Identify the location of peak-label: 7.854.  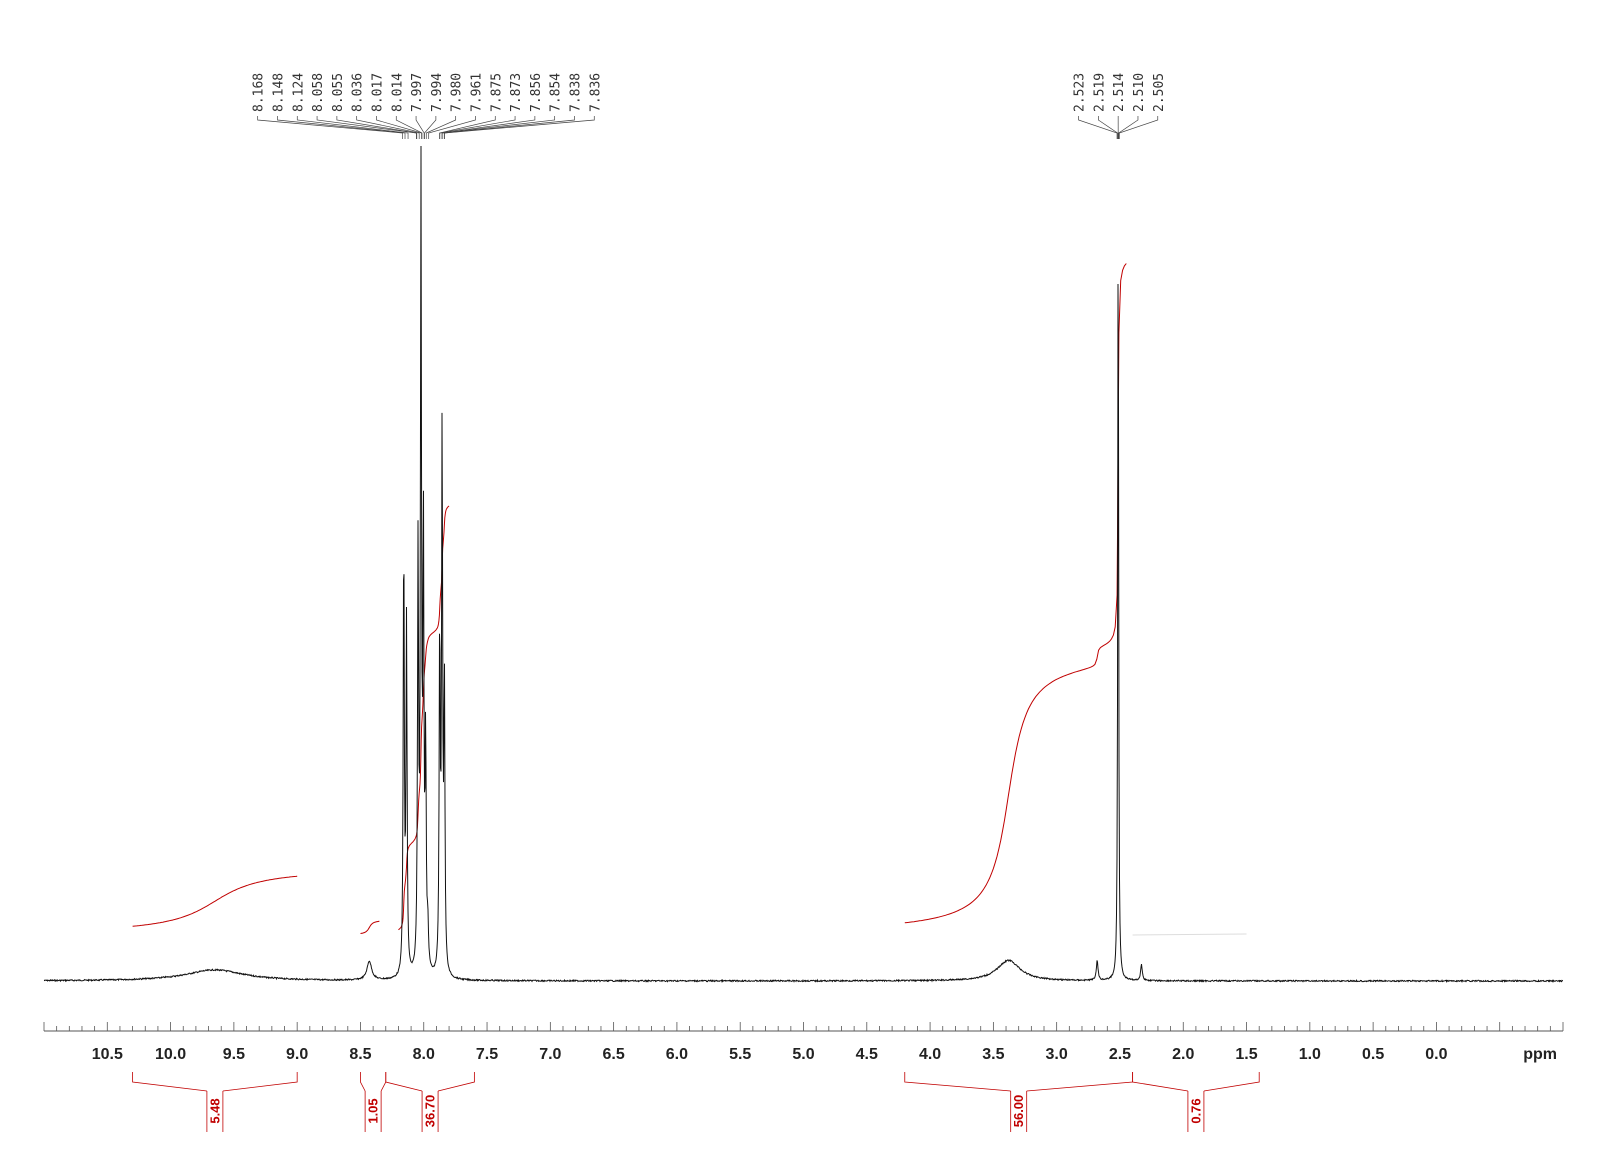
(556, 92).